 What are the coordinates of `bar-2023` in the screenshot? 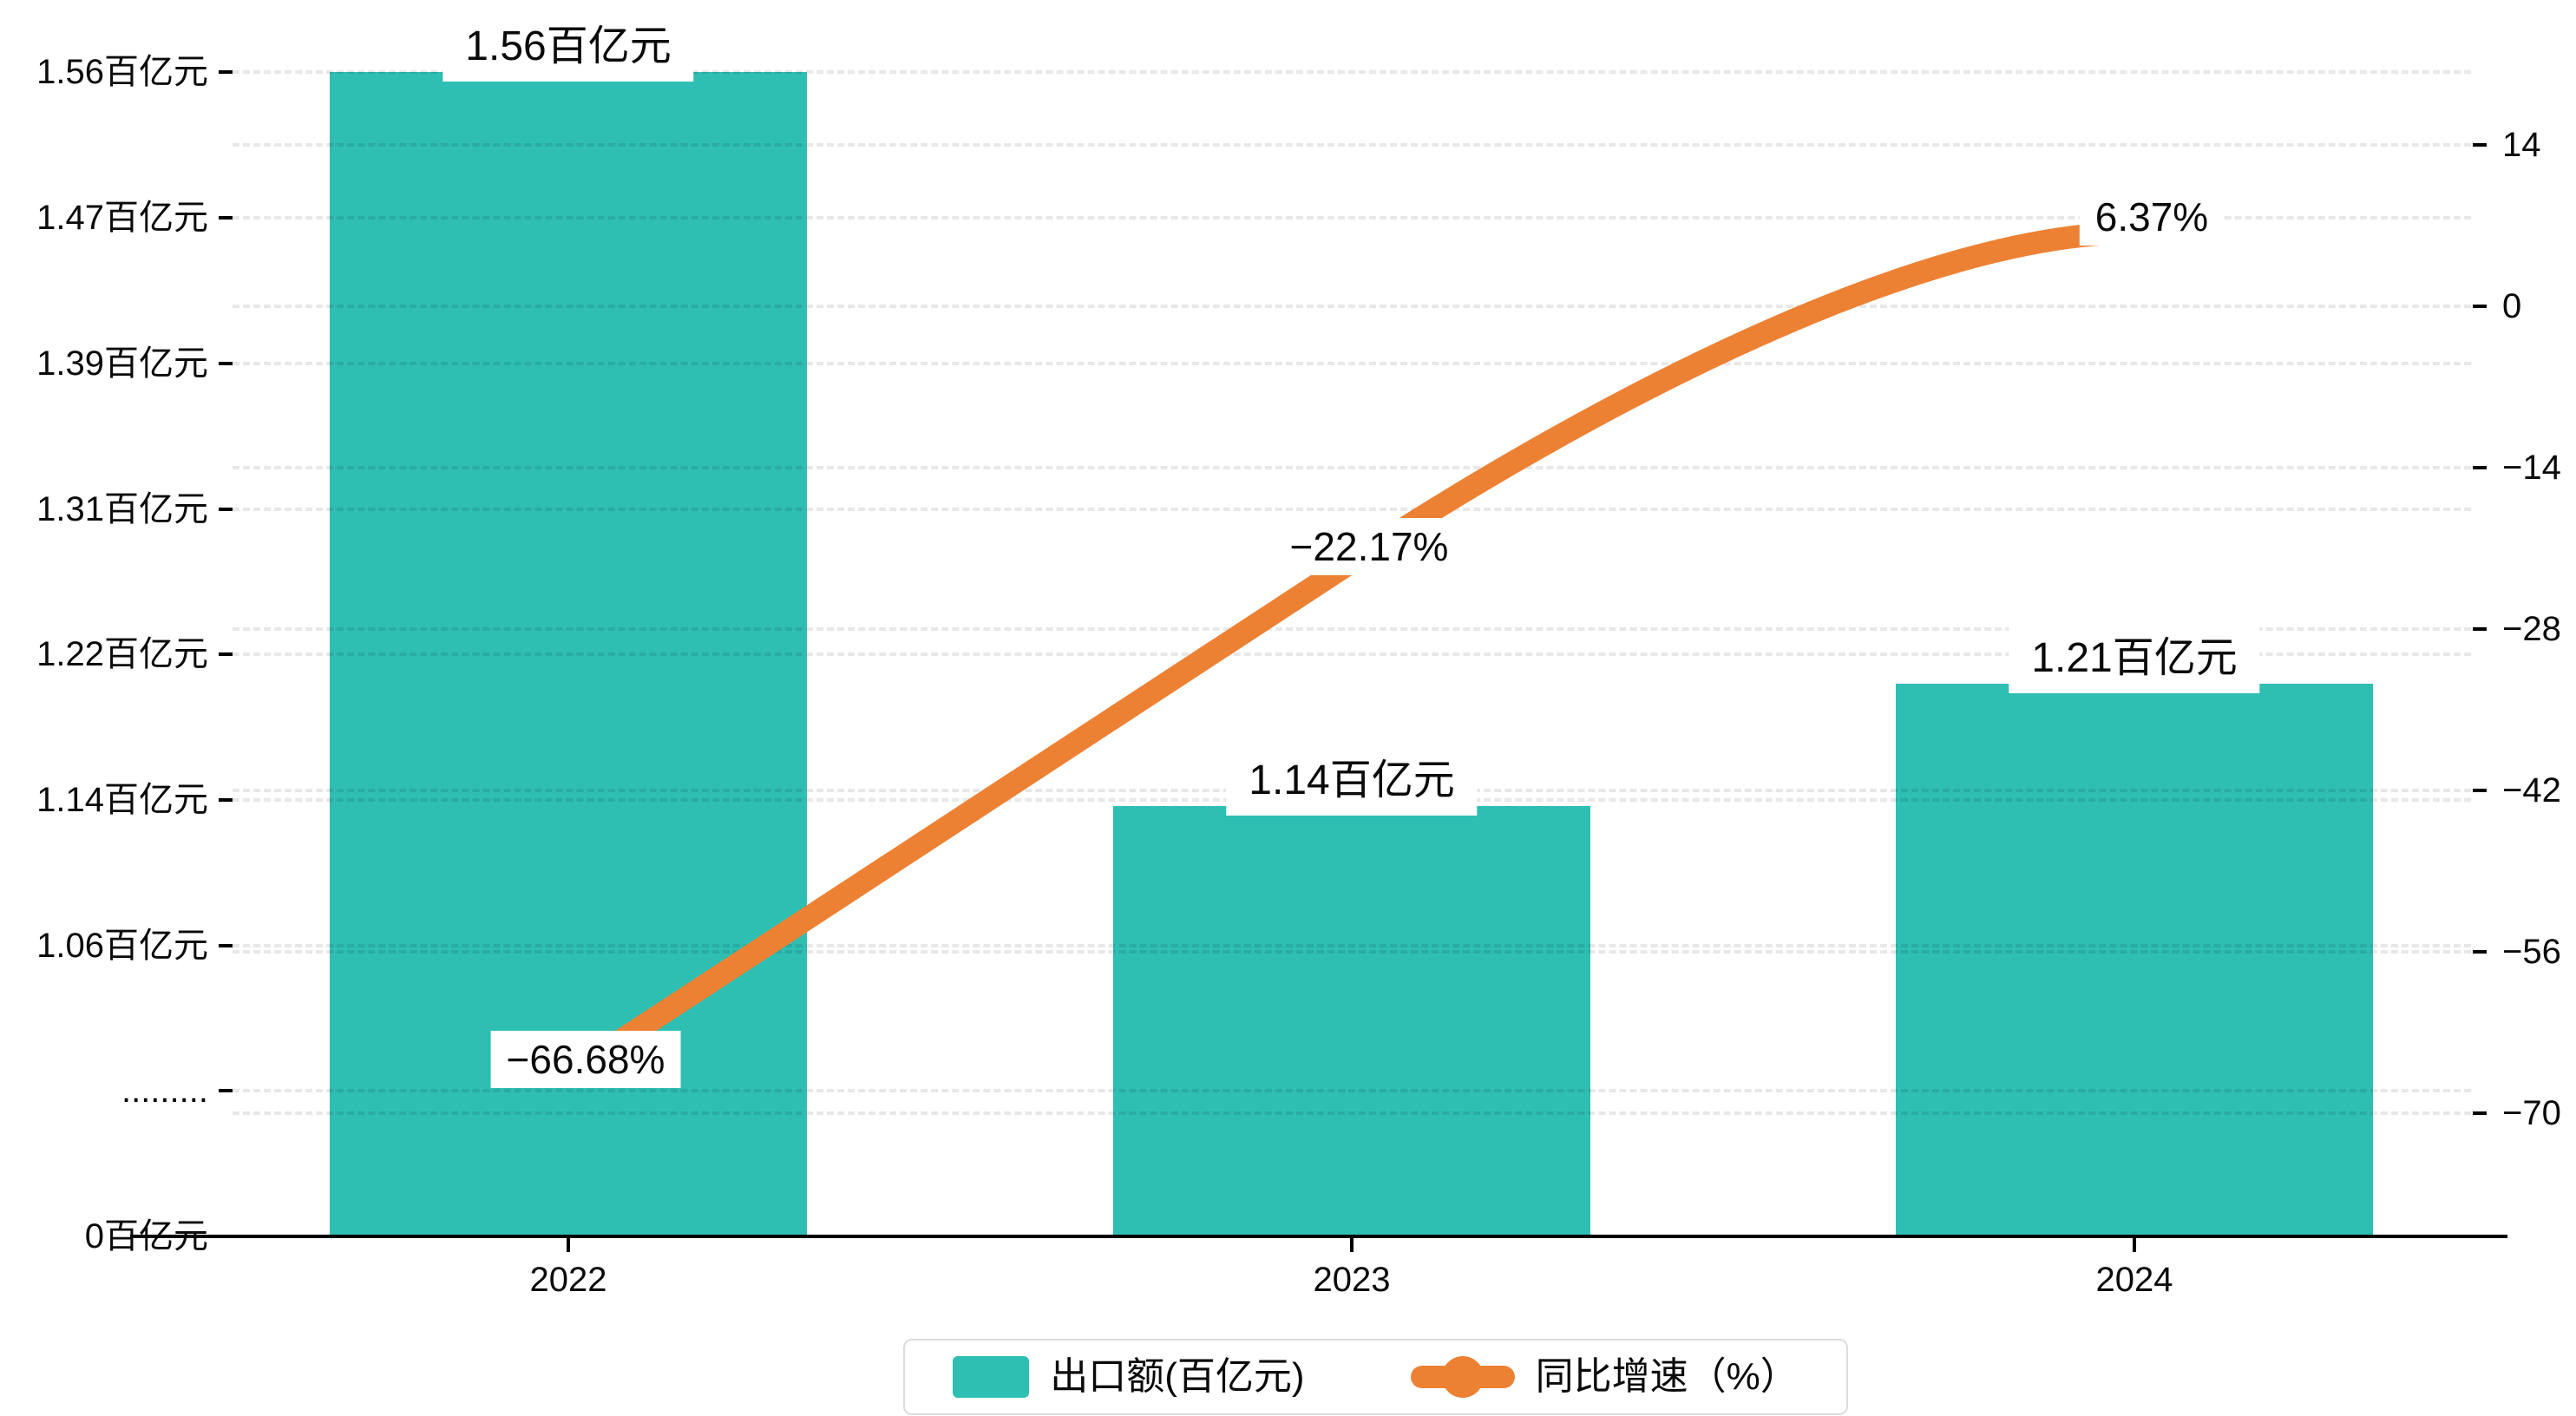 It's located at (1351, 1021).